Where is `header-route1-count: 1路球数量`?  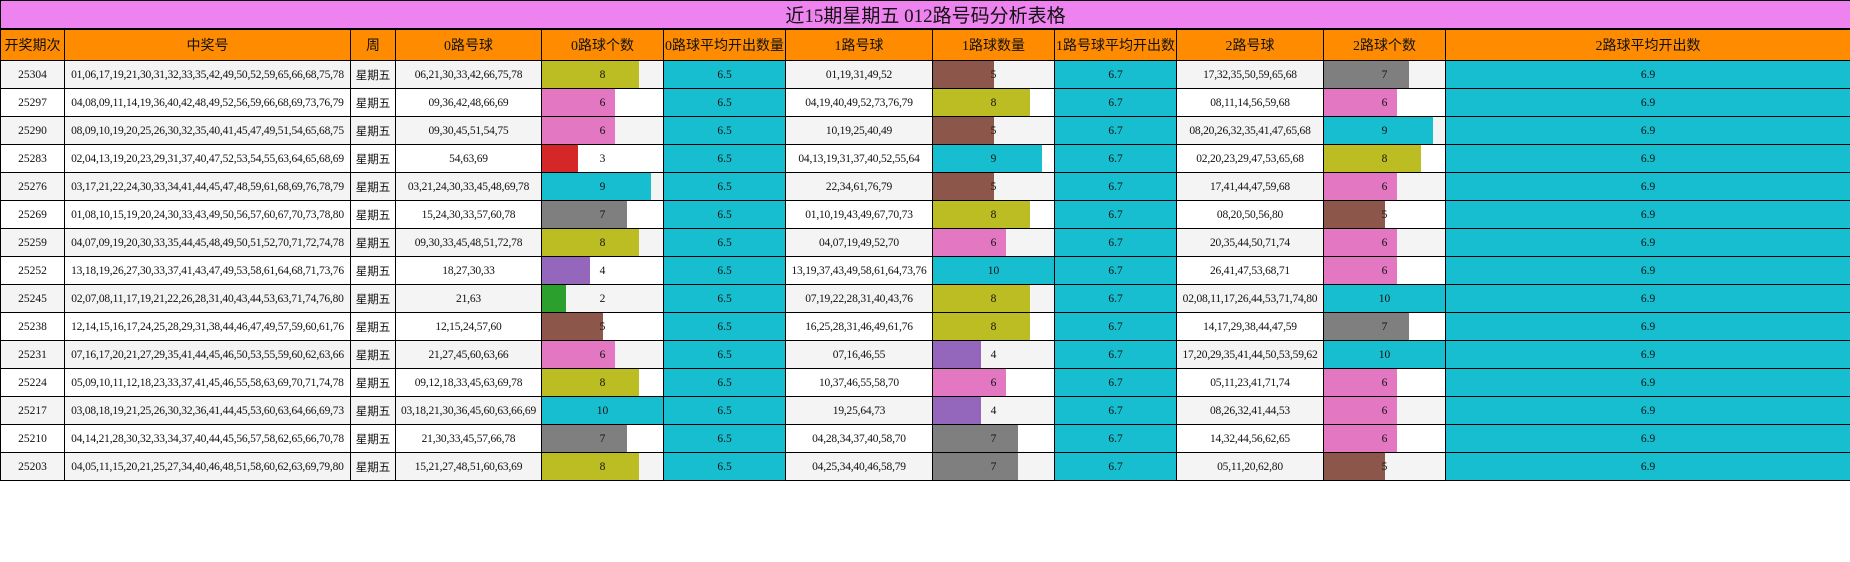
header-route1-count: 1路球数量 is located at coordinates (993, 44).